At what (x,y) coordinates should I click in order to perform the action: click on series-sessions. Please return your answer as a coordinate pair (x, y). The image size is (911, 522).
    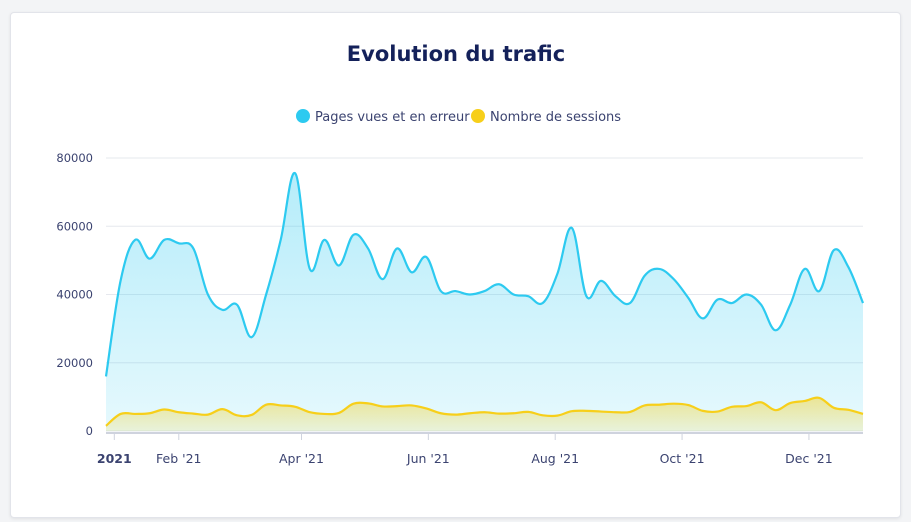
    Looking at the image, I should click on (484, 413).